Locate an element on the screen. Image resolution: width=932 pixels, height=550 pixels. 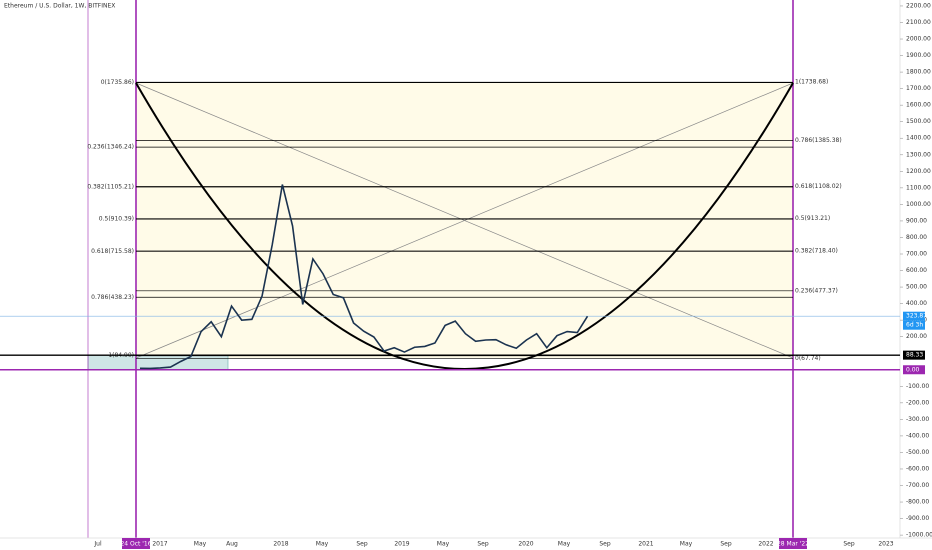
y-tick-label: 1900.00 is located at coordinates (918, 55).